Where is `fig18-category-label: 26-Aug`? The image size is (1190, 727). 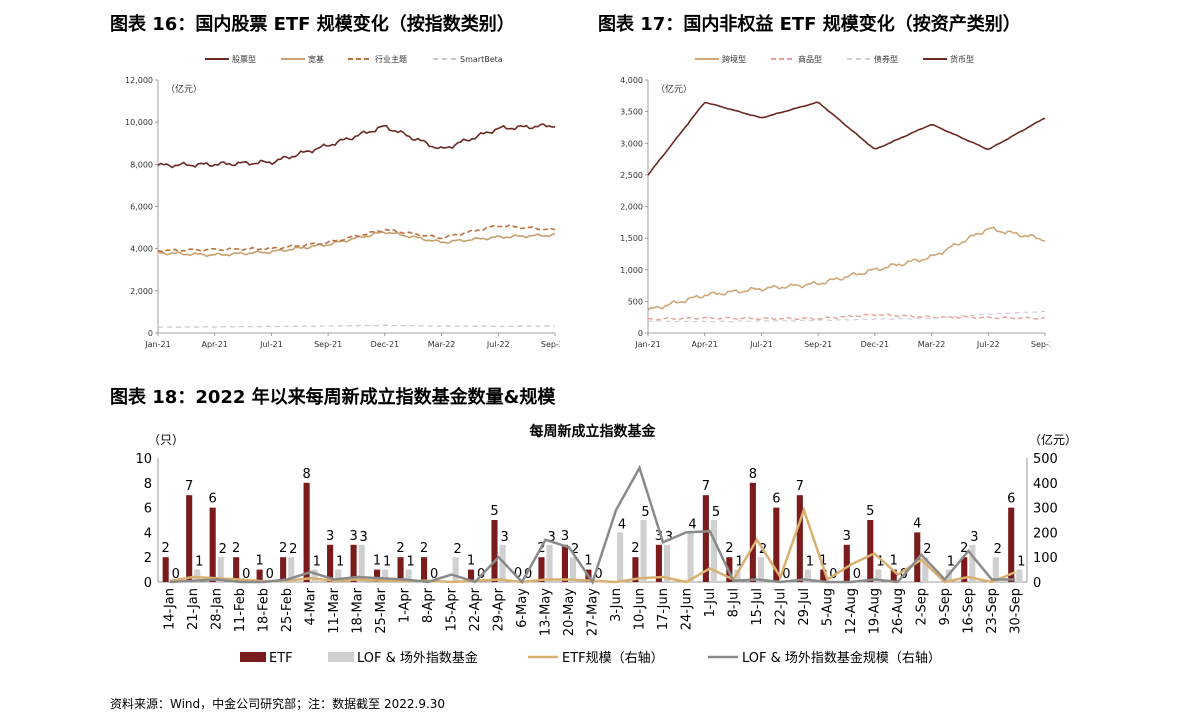
fig18-category-label: 26-Aug is located at coordinates (898, 611).